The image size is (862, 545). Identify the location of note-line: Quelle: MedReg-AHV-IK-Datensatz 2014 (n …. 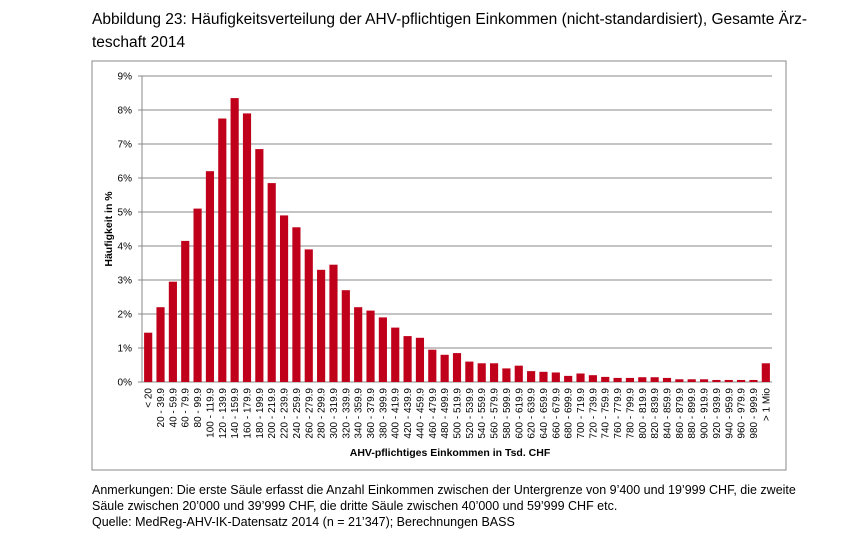
(303, 522).